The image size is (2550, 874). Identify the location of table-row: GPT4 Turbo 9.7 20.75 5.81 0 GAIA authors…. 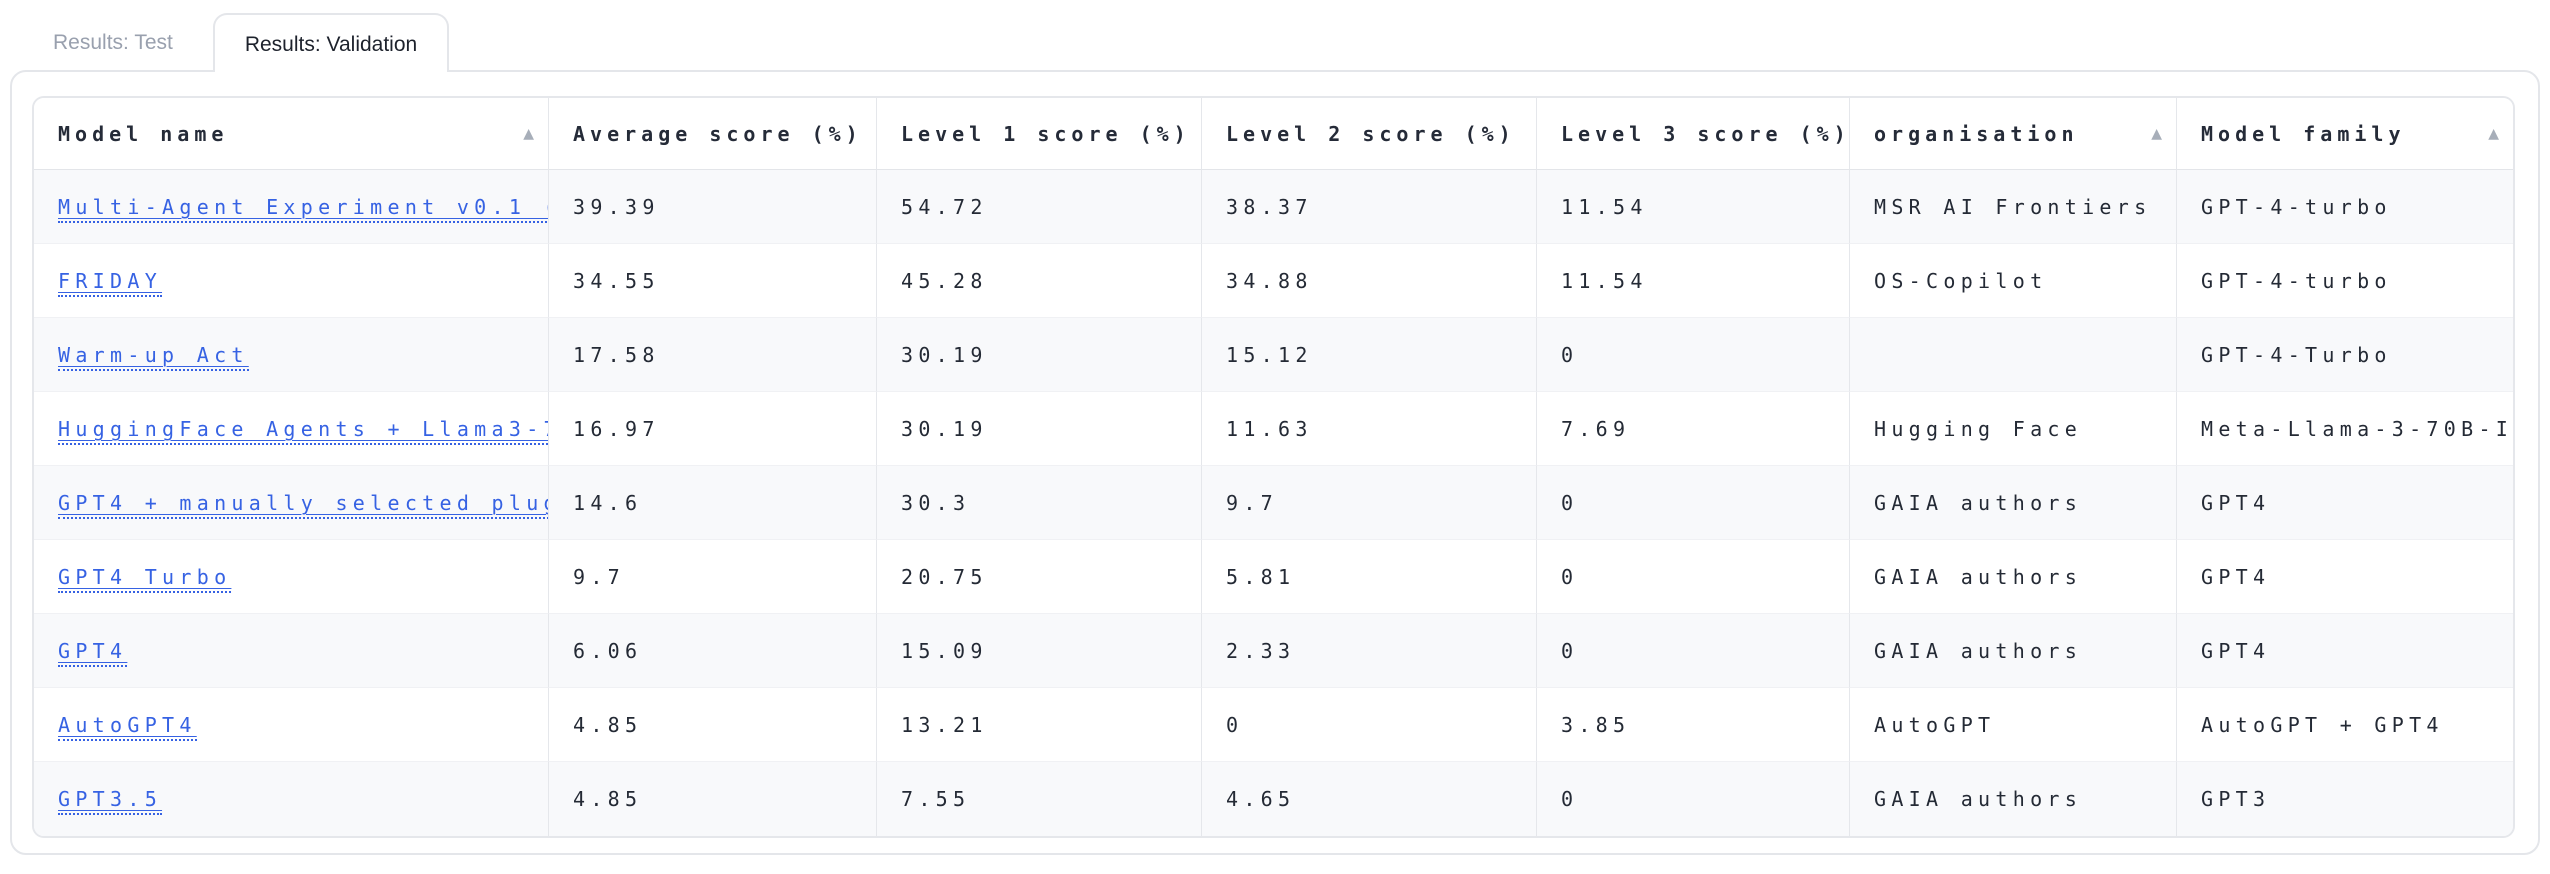
(1273, 577).